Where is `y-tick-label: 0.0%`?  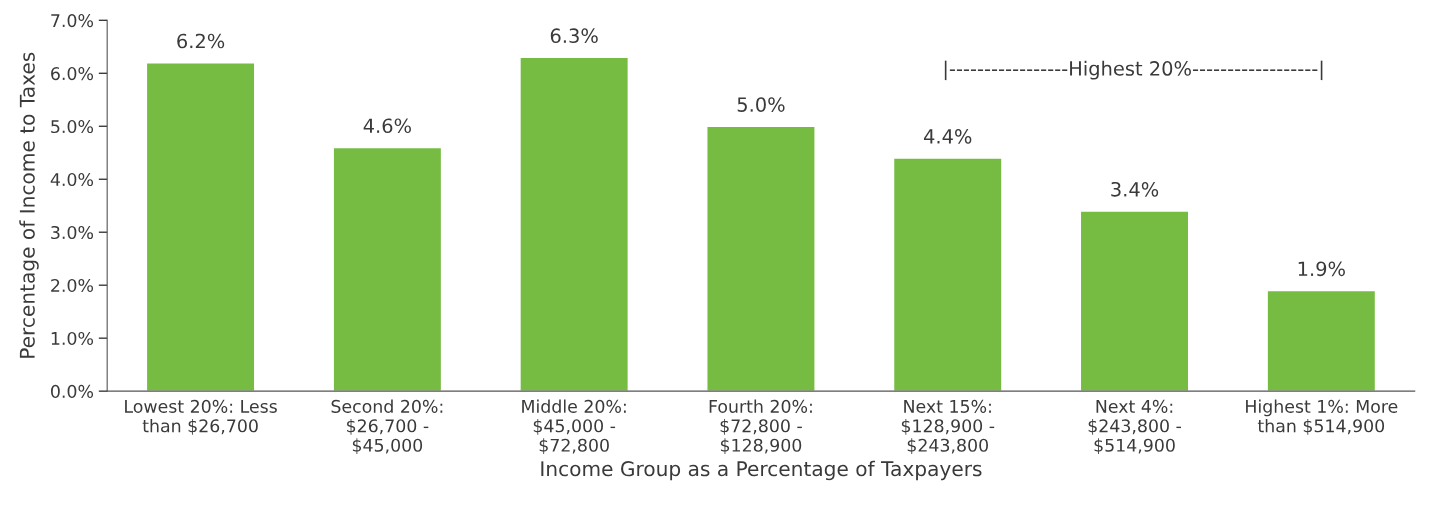
y-tick-label: 0.0% is located at coordinates (72, 391).